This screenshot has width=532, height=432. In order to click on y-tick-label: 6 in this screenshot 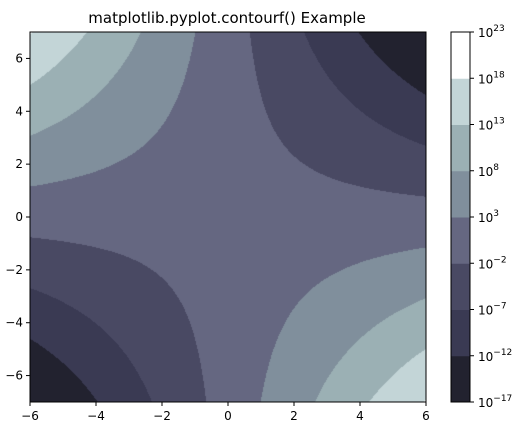, I will do `click(19, 58)`.